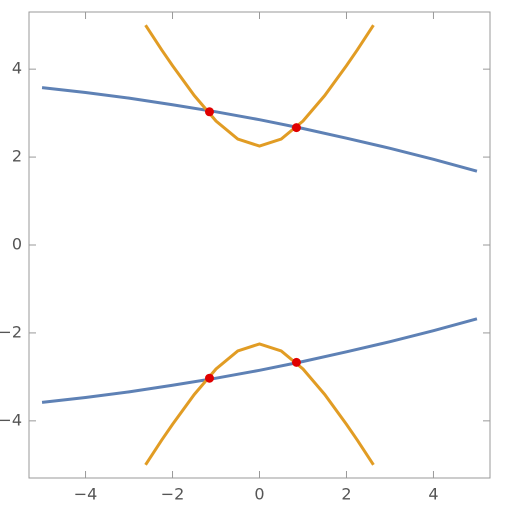 This screenshot has width=513, height=526. Describe the element at coordinates (346, 494) in the screenshot. I see `x-tick-label: 2` at that location.